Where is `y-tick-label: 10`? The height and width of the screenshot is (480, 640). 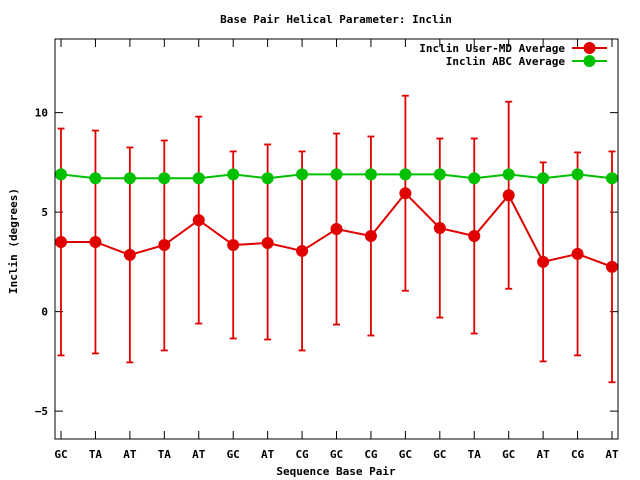 y-tick-label: 10 is located at coordinates (41, 113).